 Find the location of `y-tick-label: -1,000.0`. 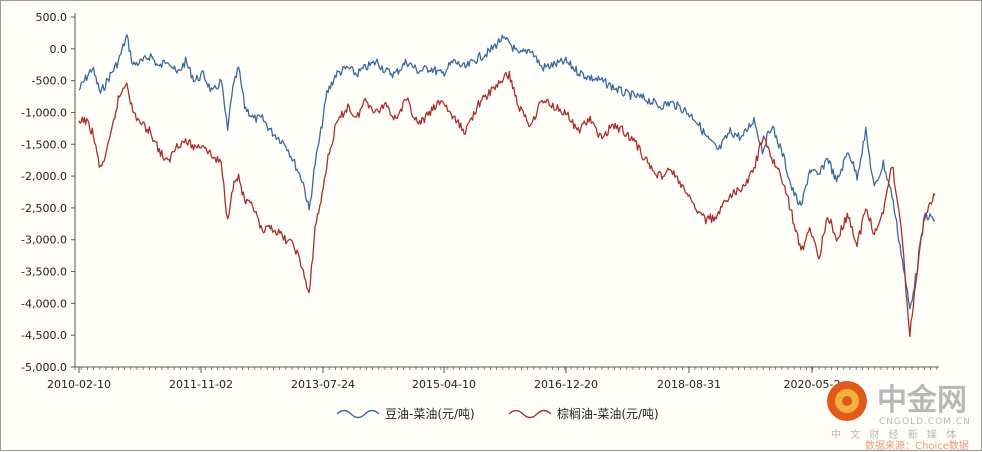

y-tick-label: -1,000.0 is located at coordinates (44, 112).